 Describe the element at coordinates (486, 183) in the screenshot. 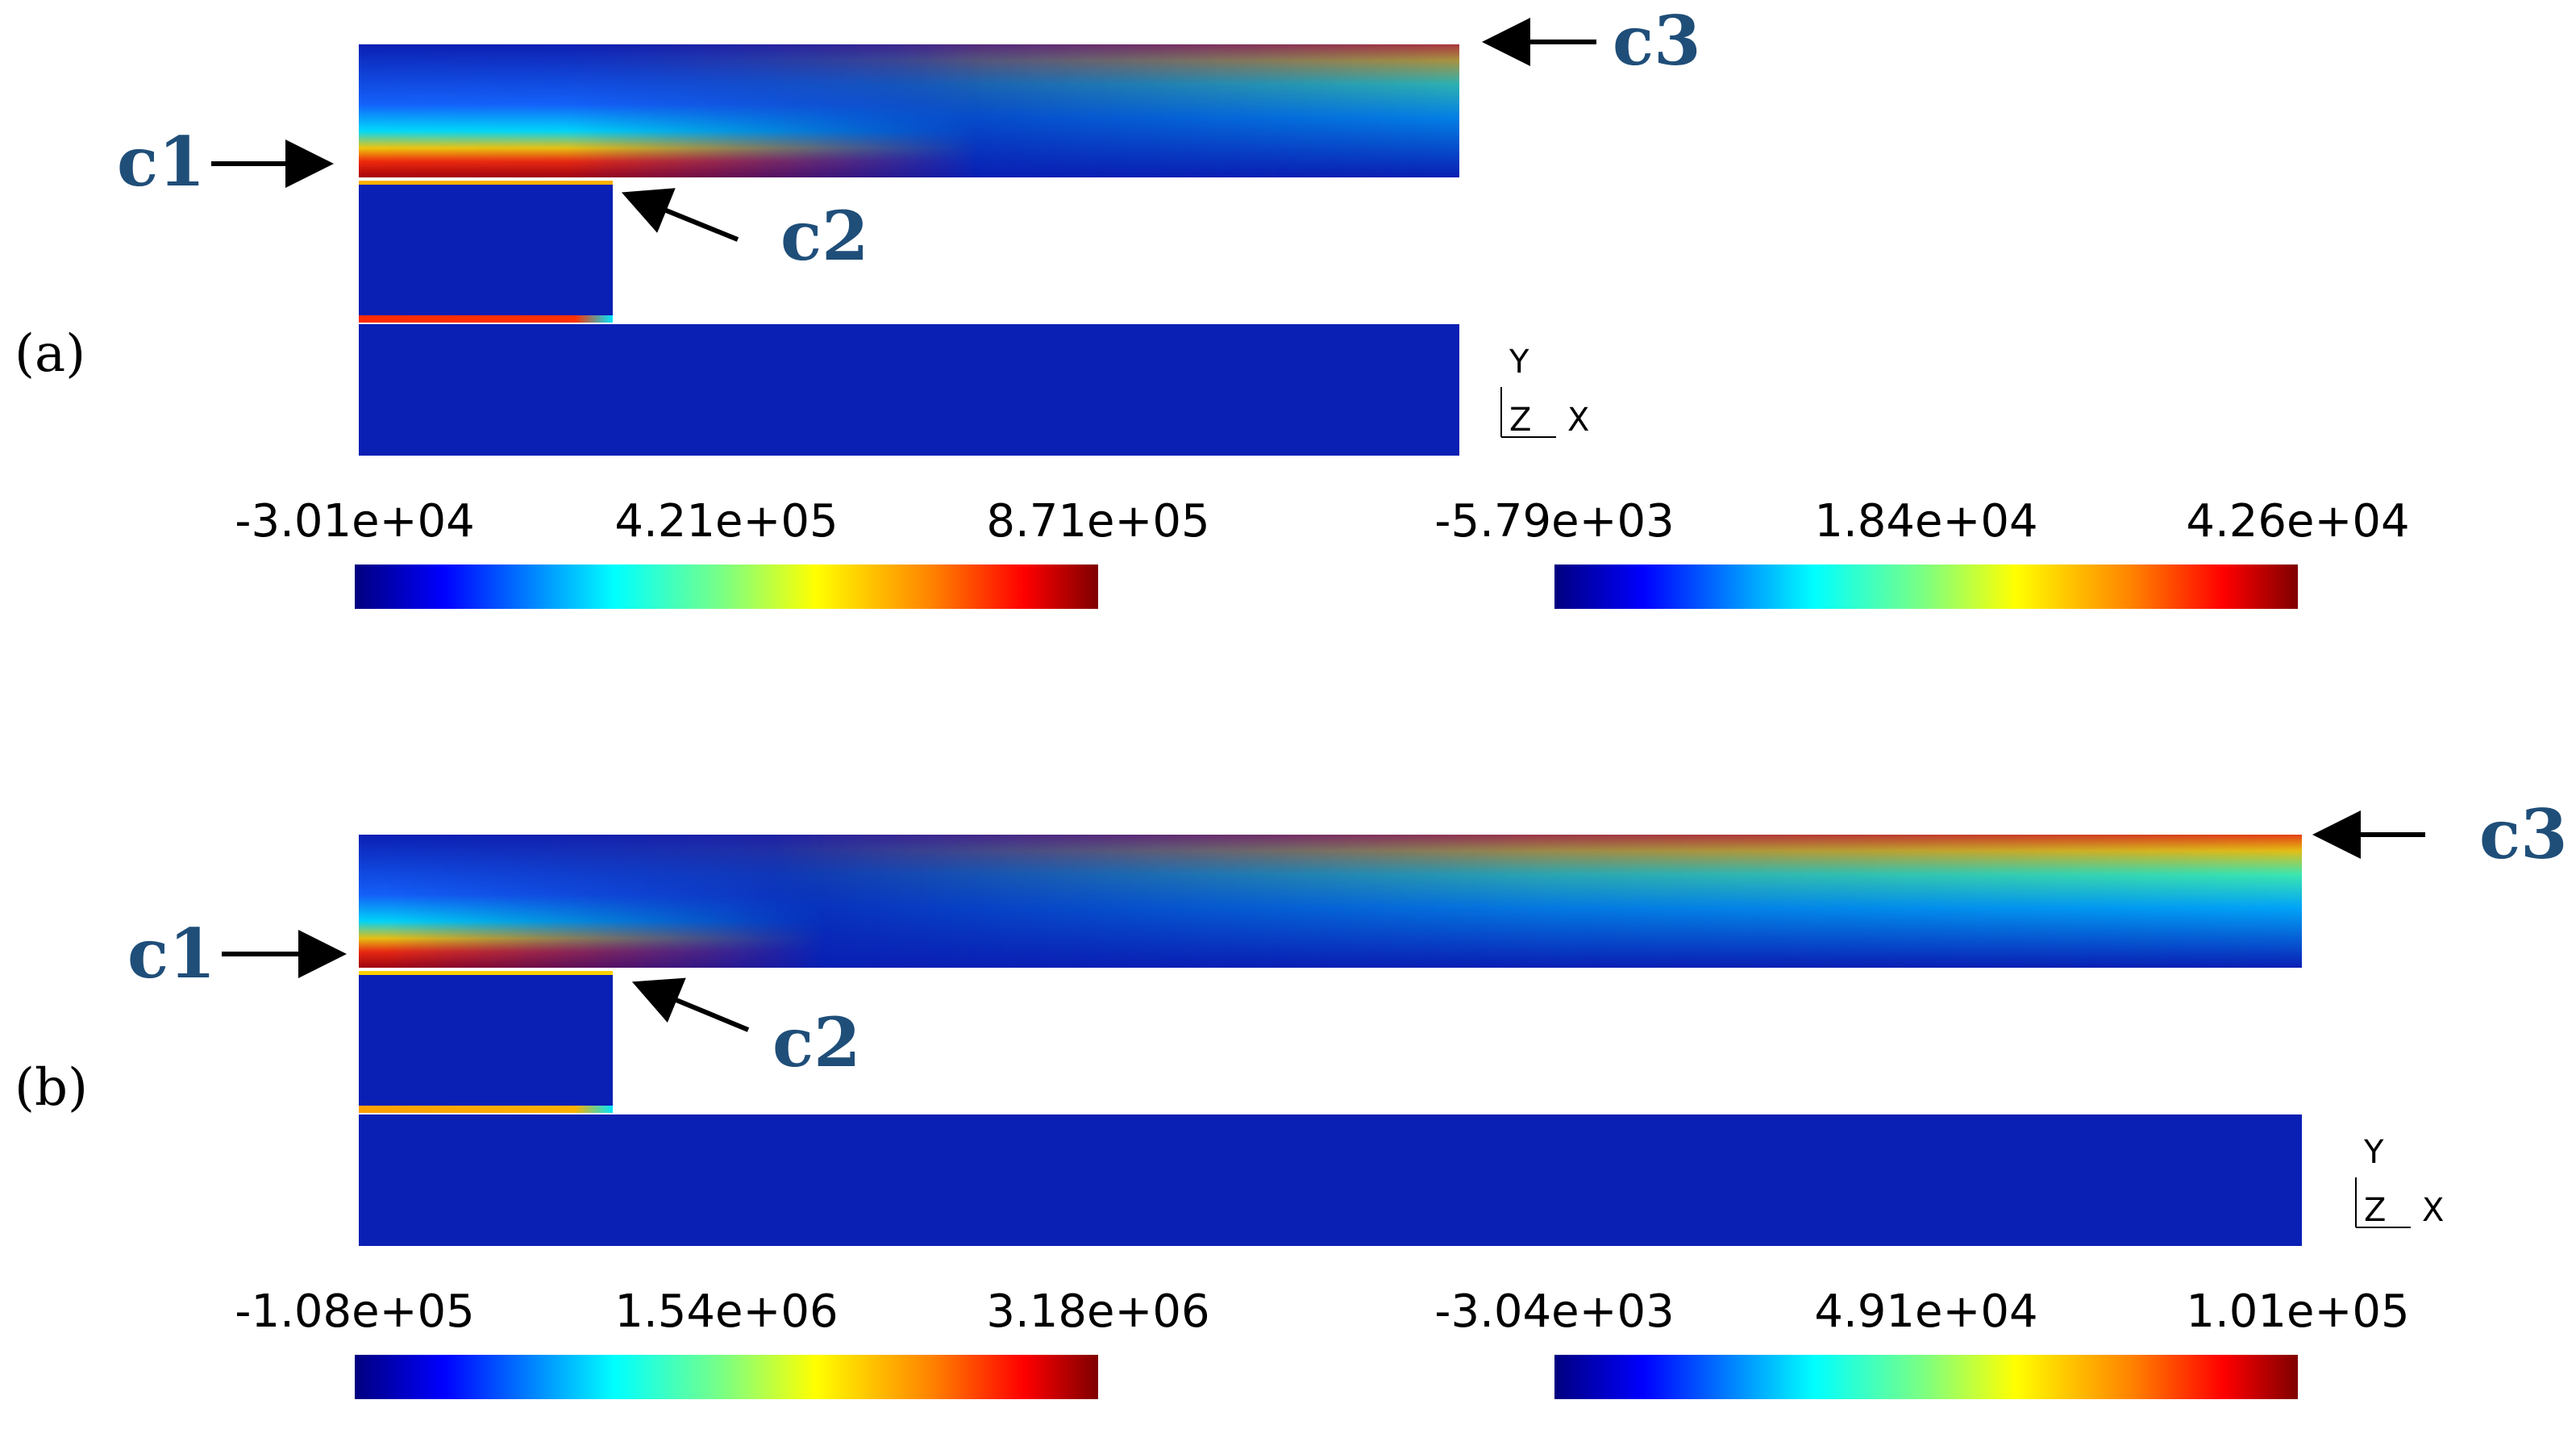

I see `inlet-edge-a` at that location.